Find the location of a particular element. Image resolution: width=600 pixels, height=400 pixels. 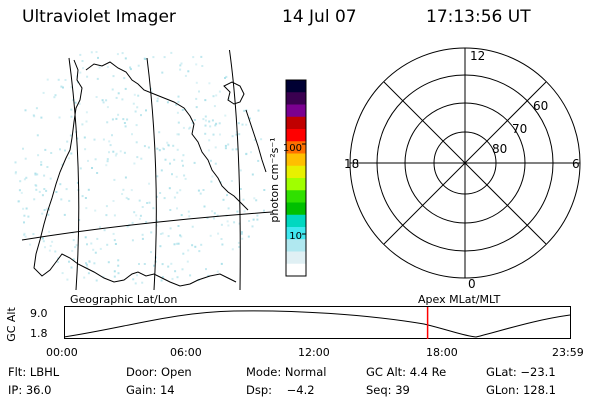

status-filter: Flt: LBHL is located at coordinates (34, 372).